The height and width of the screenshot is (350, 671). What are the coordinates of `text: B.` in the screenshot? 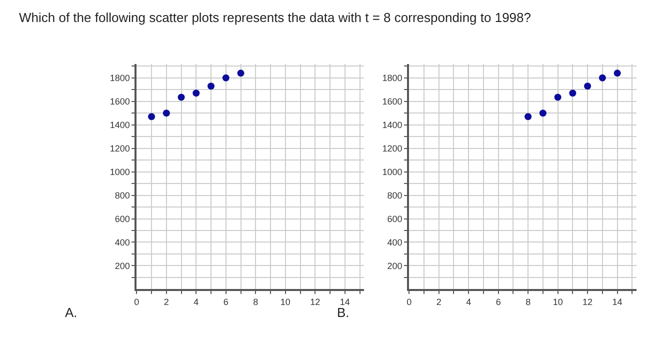 It's located at (343, 312).